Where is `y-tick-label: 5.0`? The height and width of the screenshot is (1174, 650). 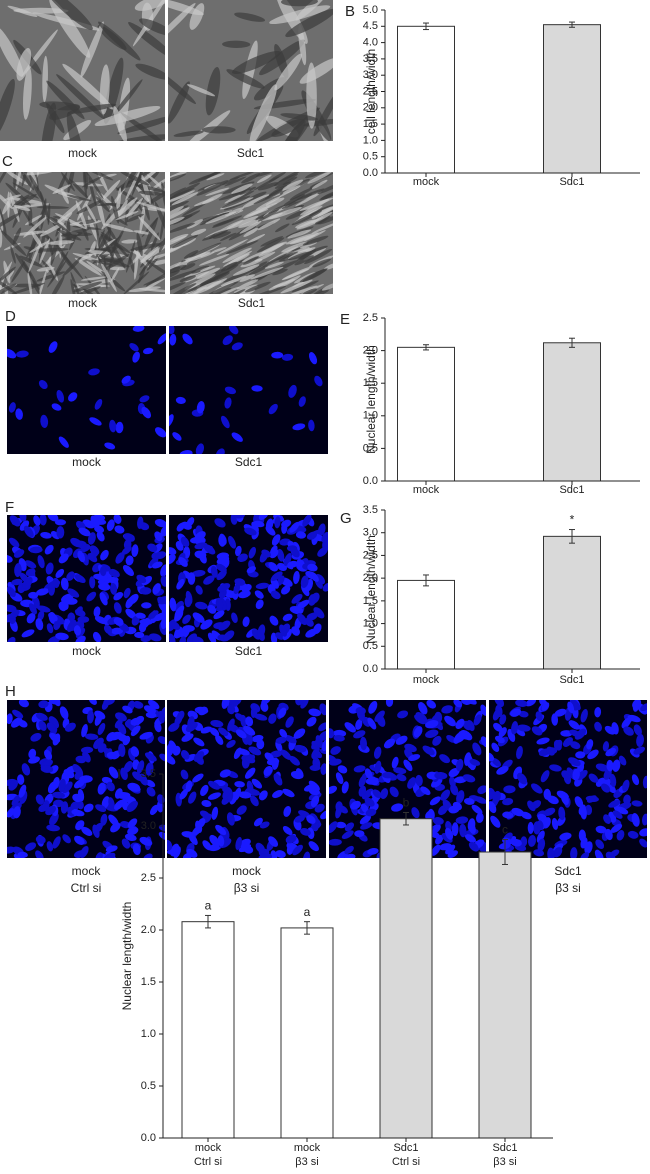
y-tick-label: 5.0 is located at coordinates (370, 10).